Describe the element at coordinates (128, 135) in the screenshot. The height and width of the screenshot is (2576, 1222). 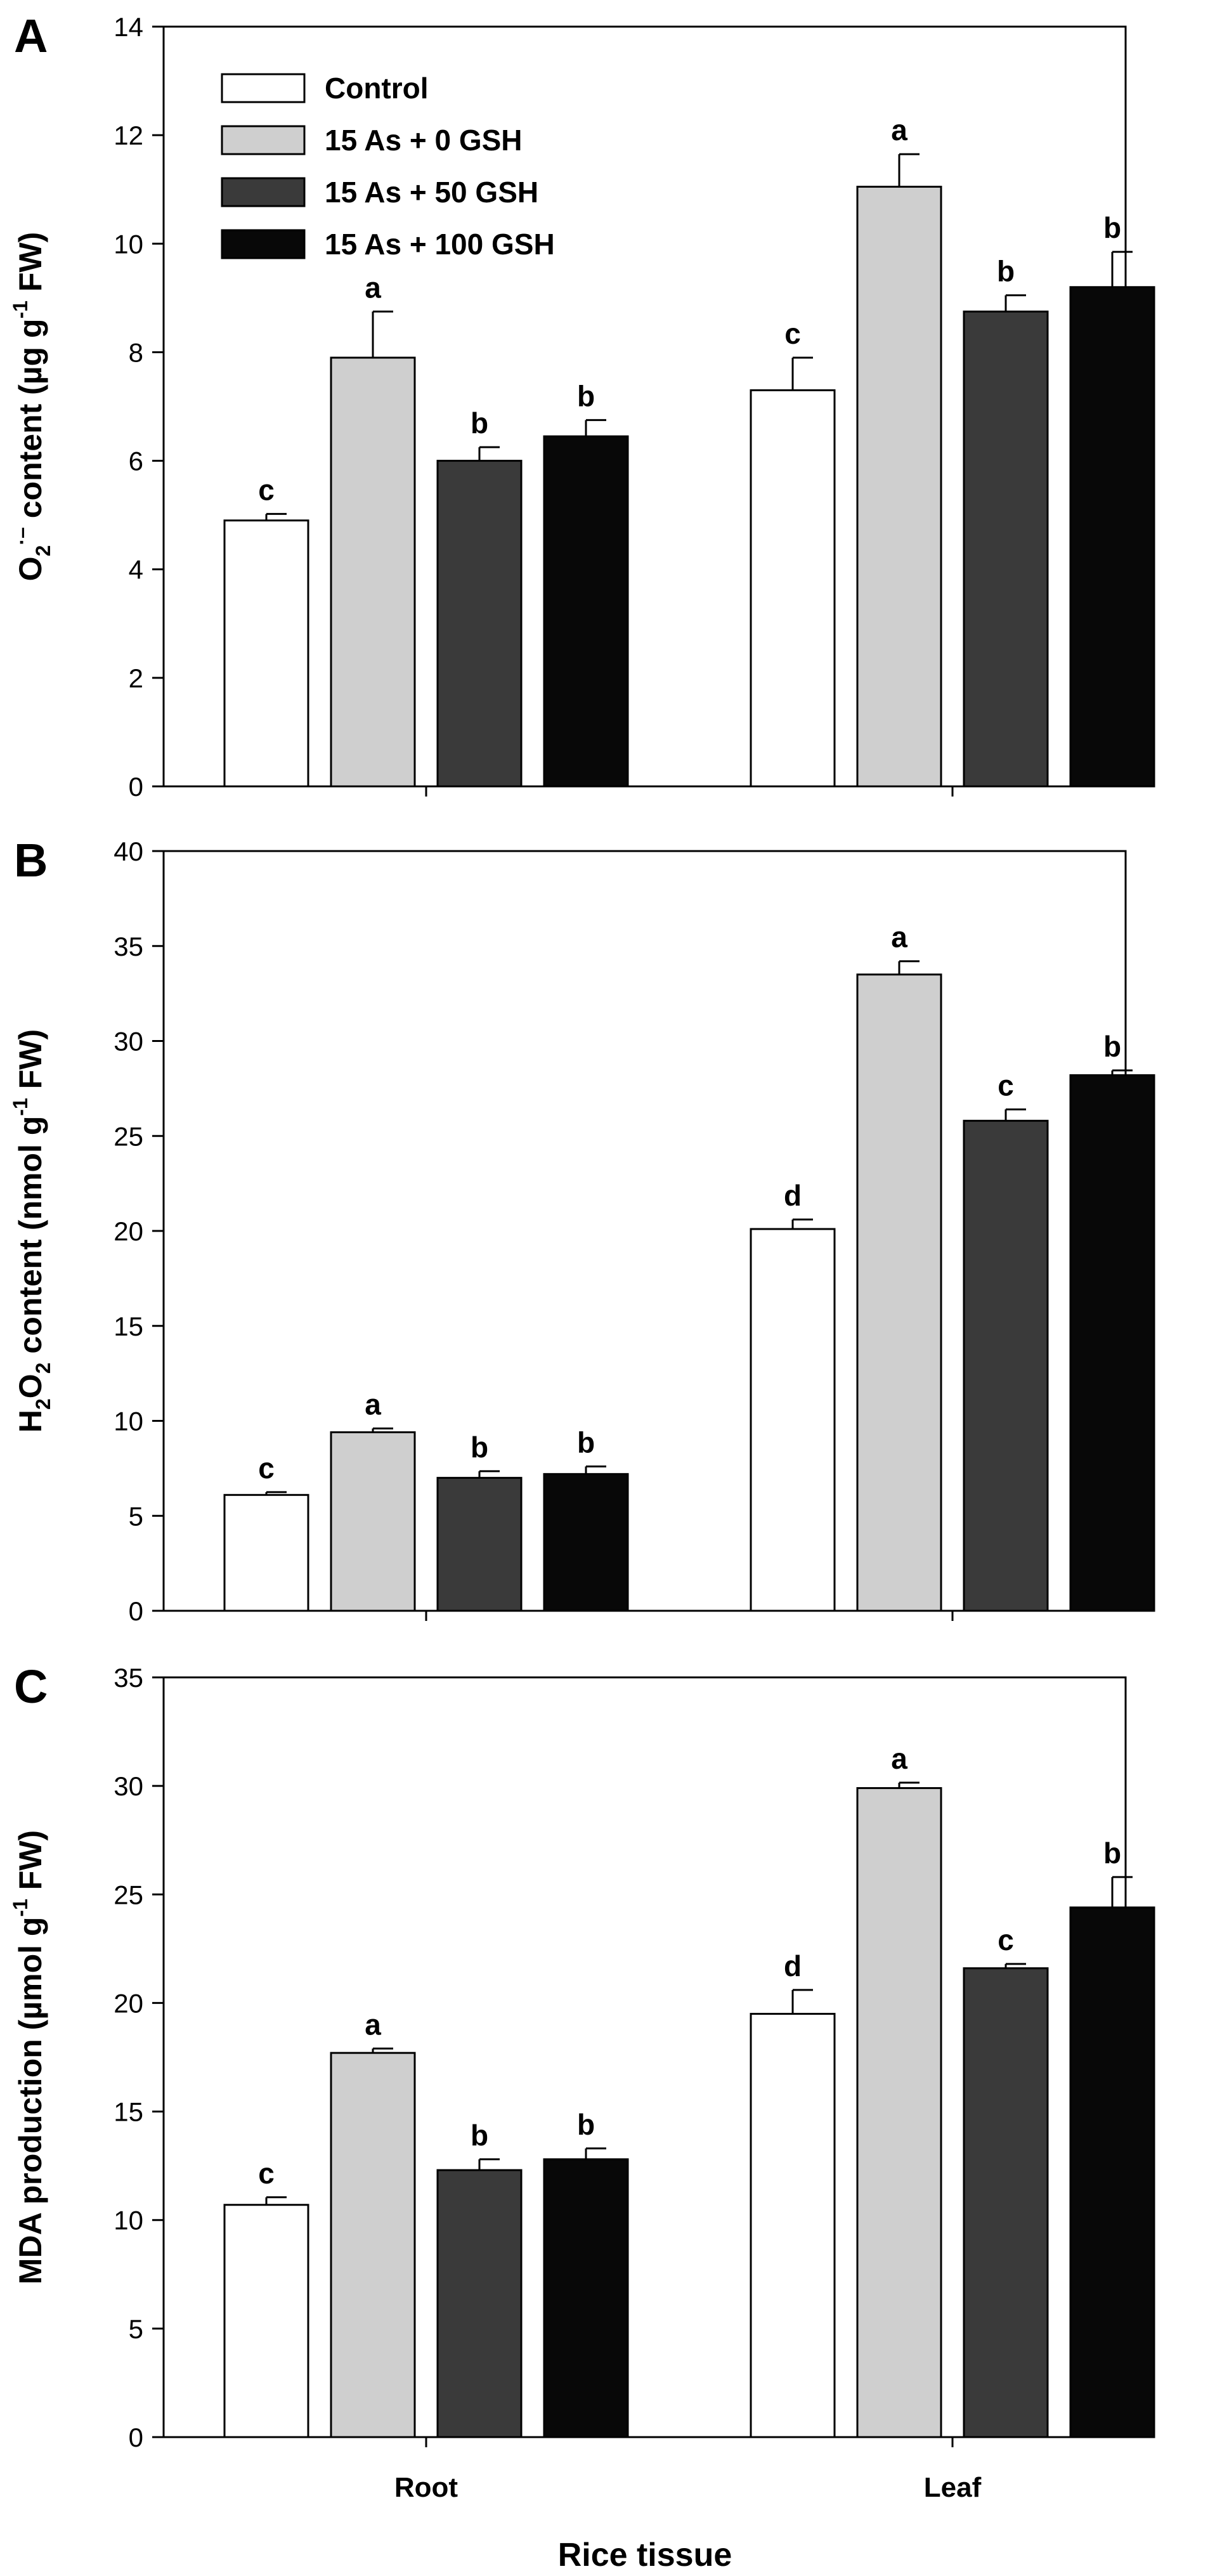
I see `y-tick-label: 12` at that location.